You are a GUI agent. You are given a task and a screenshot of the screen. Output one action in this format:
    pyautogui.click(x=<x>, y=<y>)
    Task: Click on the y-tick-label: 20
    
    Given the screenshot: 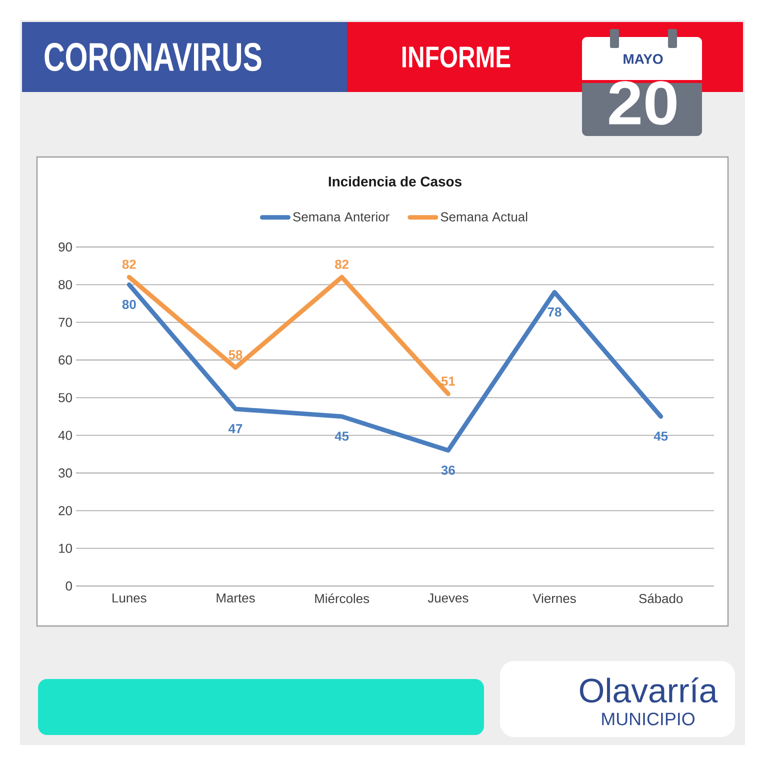 What is the action you would take?
    pyautogui.click(x=65, y=511)
    